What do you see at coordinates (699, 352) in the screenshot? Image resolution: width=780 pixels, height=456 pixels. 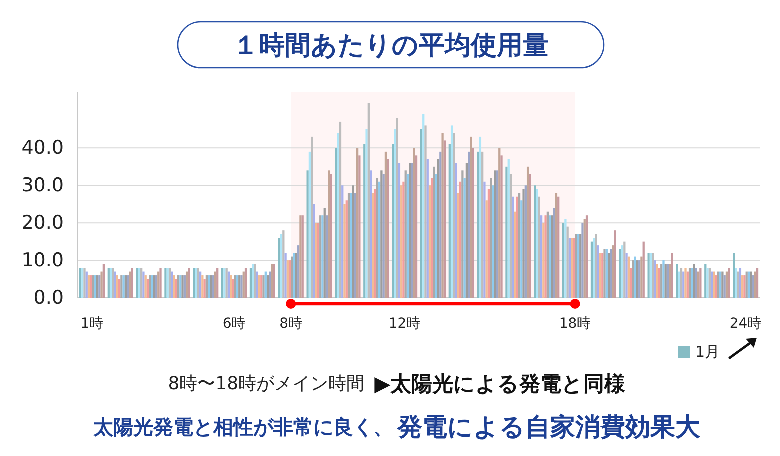 I see `legend: 1月` at bounding box center [699, 352].